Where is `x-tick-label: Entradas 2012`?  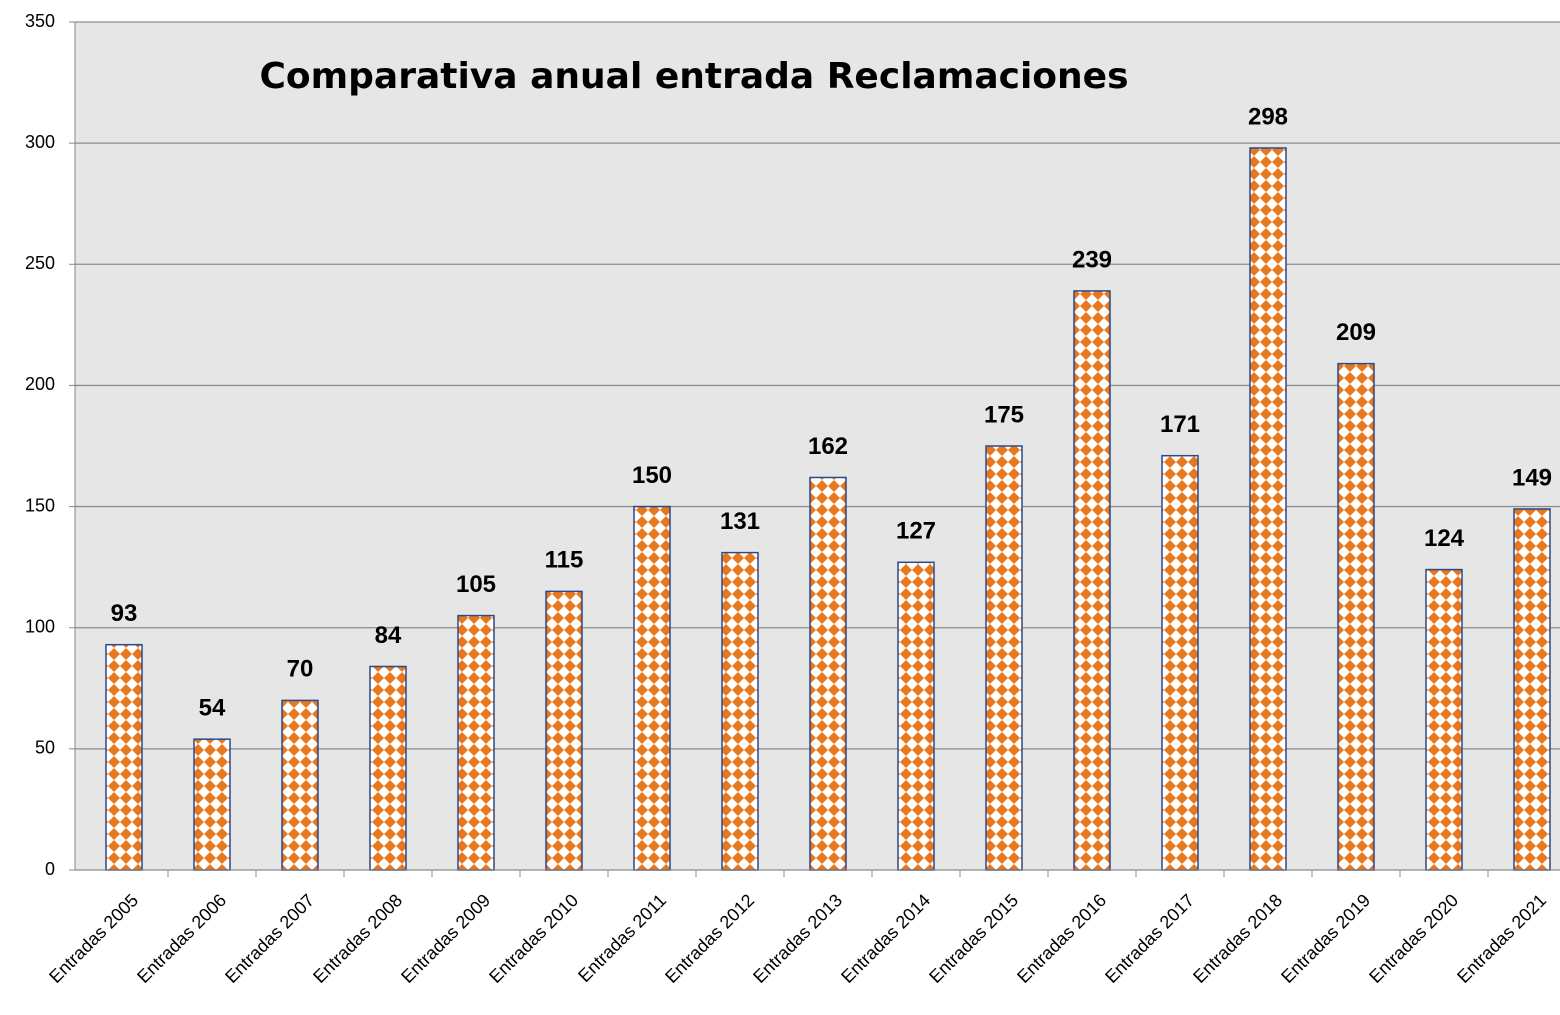
x-tick-label: Entradas 2012 is located at coordinates (709, 938).